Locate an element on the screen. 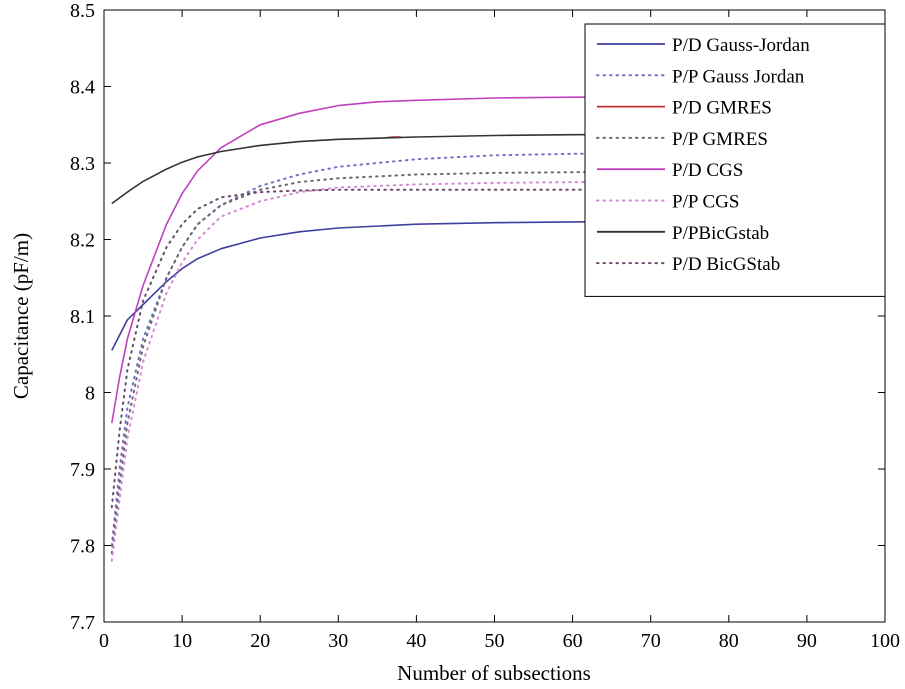 Image resolution: width=905 pixels, height=689 pixels. y-tick-label: 7.8 is located at coordinates (82, 547).